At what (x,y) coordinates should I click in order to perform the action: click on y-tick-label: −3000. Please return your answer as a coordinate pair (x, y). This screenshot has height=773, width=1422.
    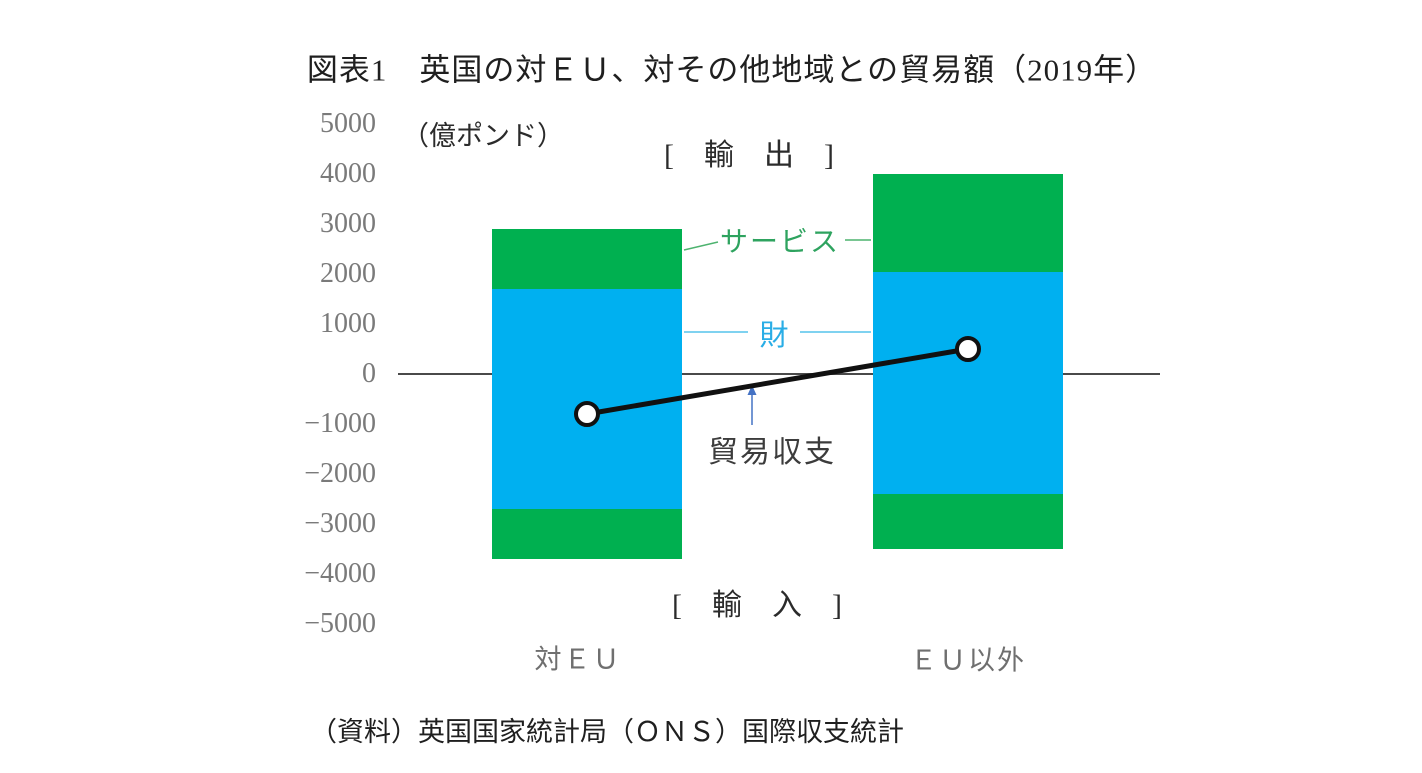
    Looking at the image, I should click on (340, 523).